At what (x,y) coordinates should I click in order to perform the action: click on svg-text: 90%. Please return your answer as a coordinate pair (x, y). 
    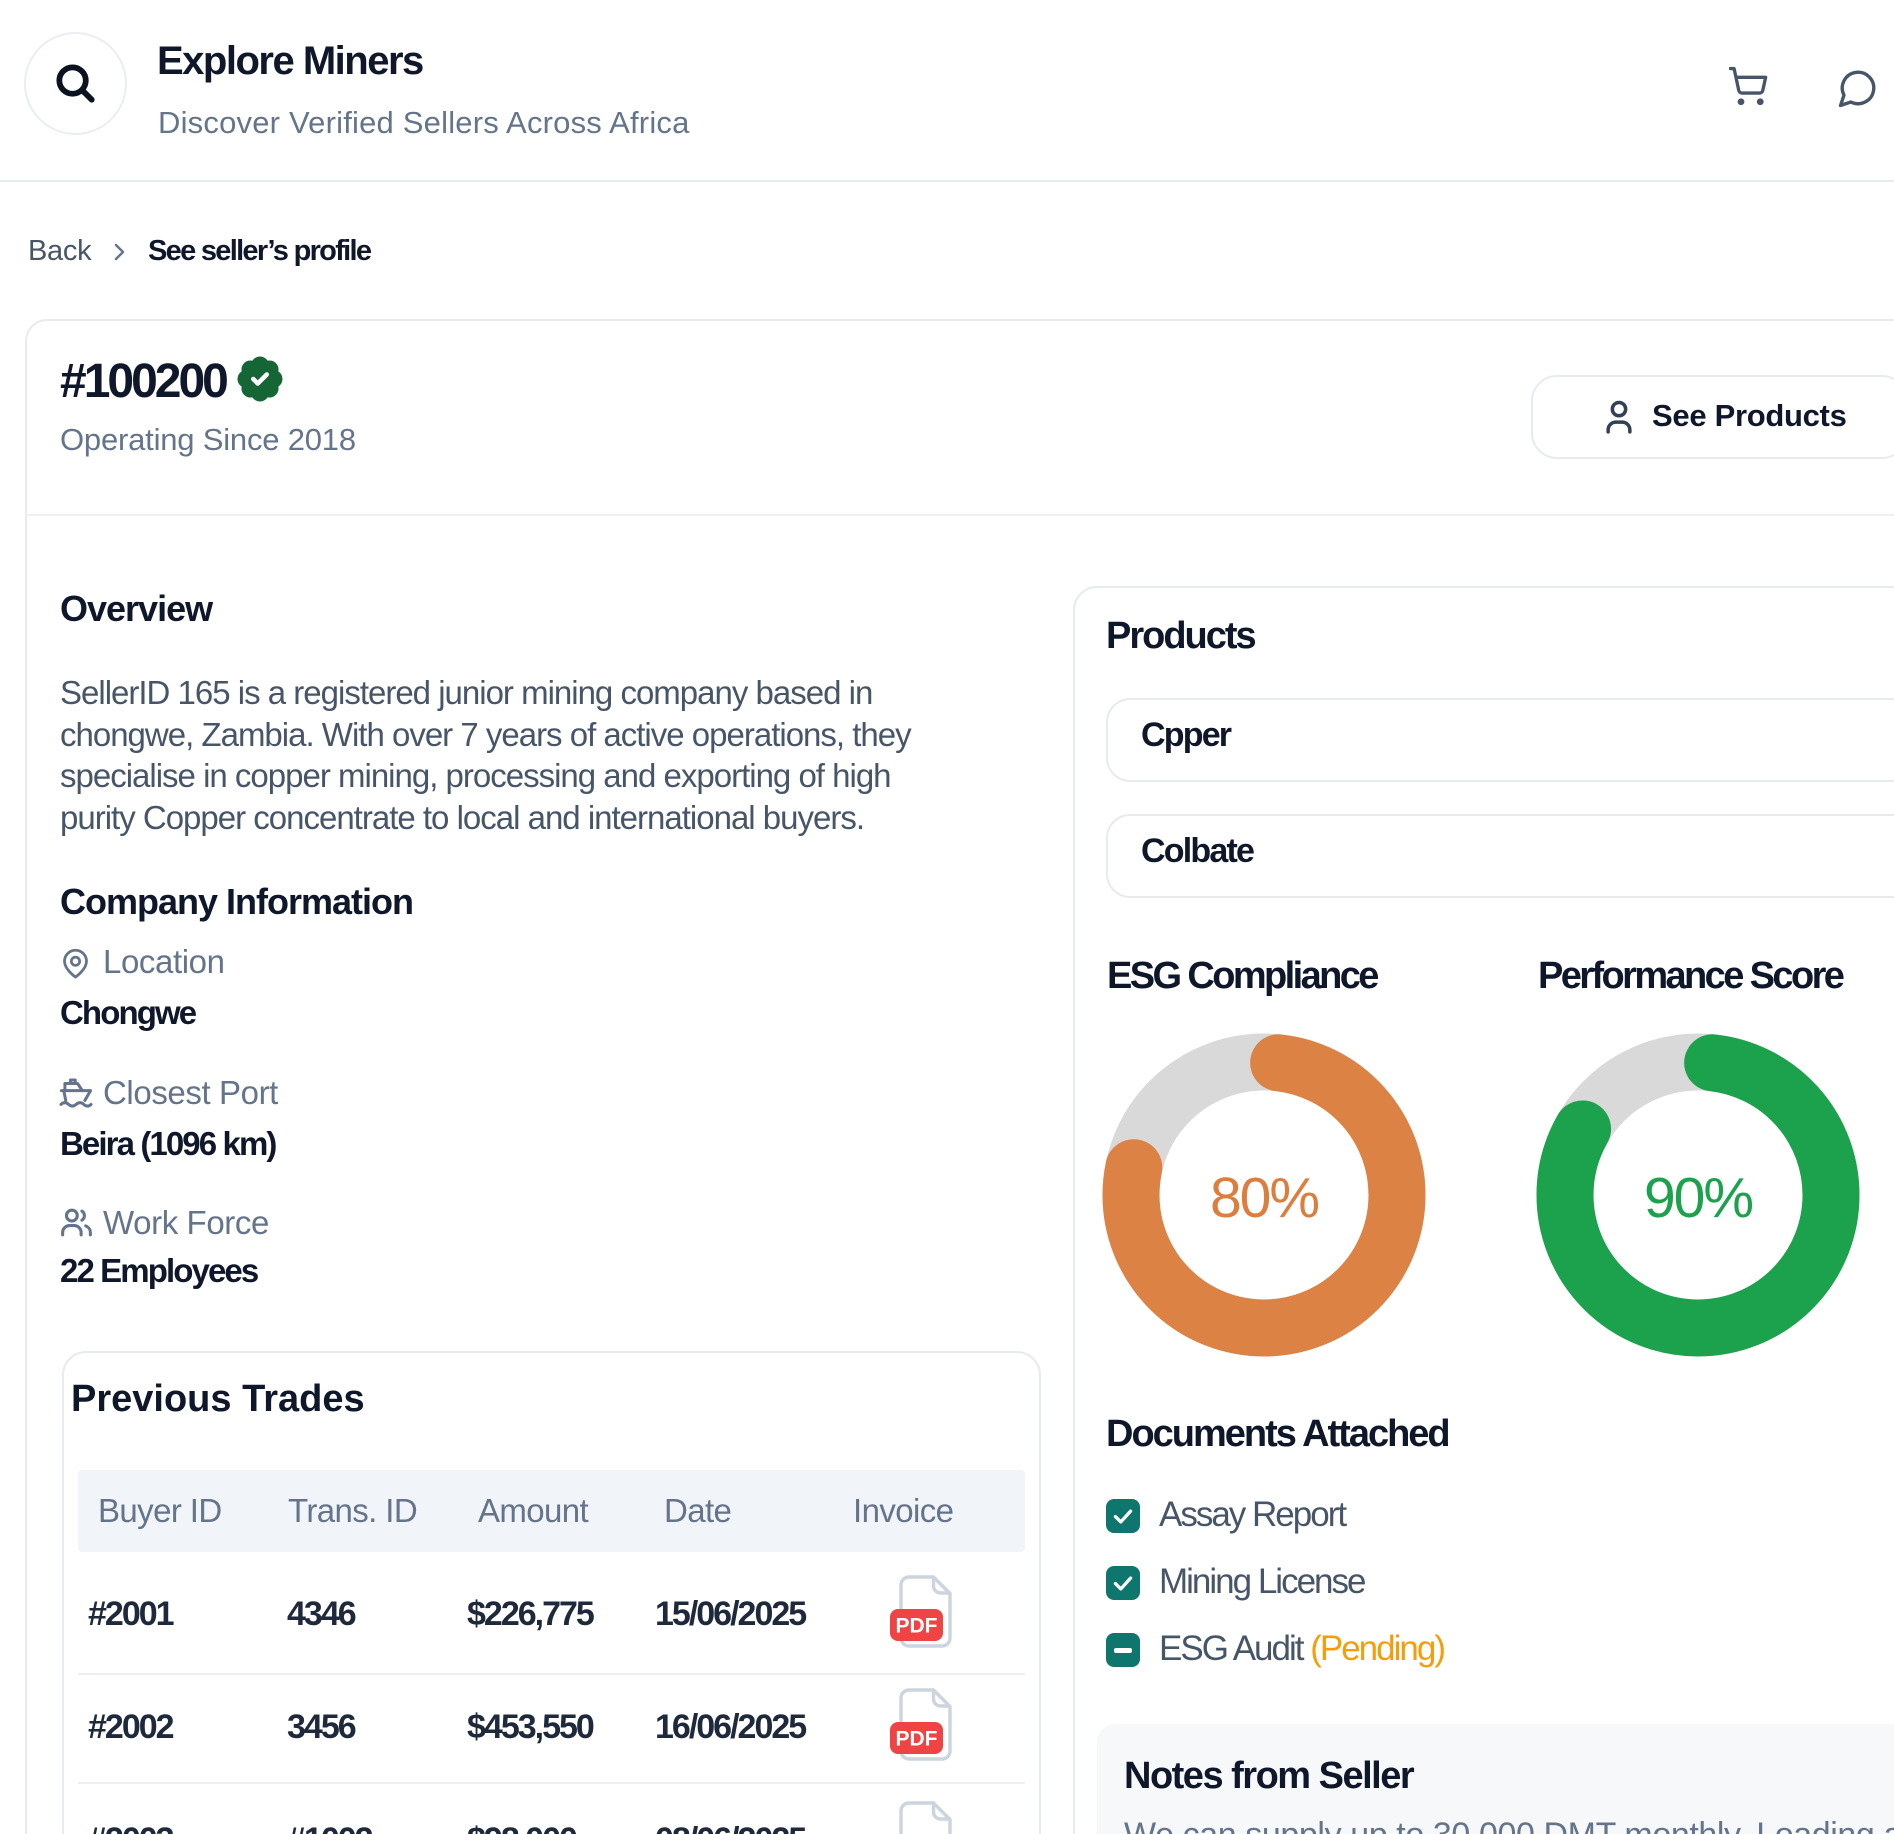
    Looking at the image, I should click on (1698, 1198).